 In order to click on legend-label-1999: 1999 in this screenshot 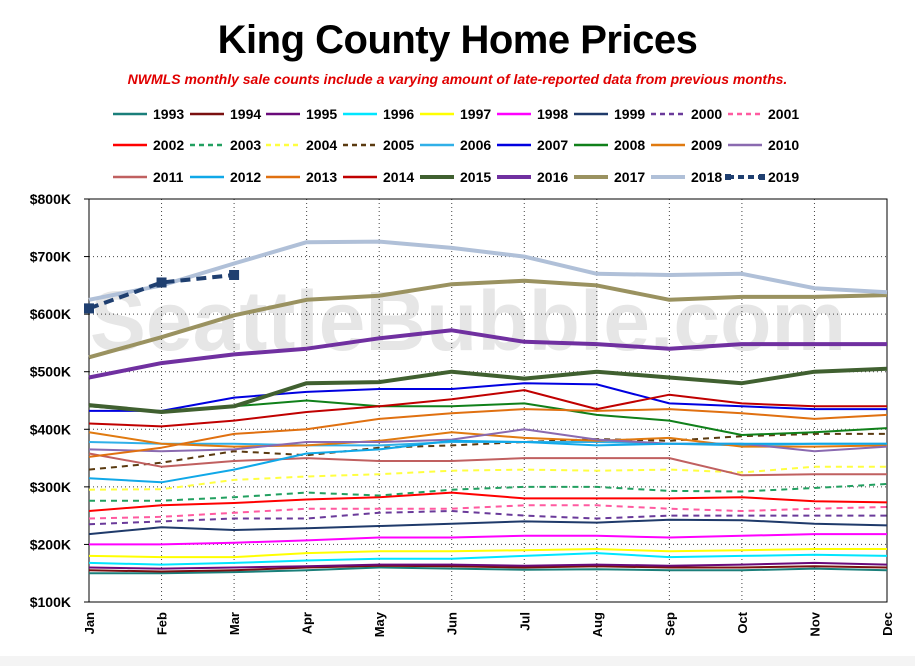, I will do `click(629, 114)`.